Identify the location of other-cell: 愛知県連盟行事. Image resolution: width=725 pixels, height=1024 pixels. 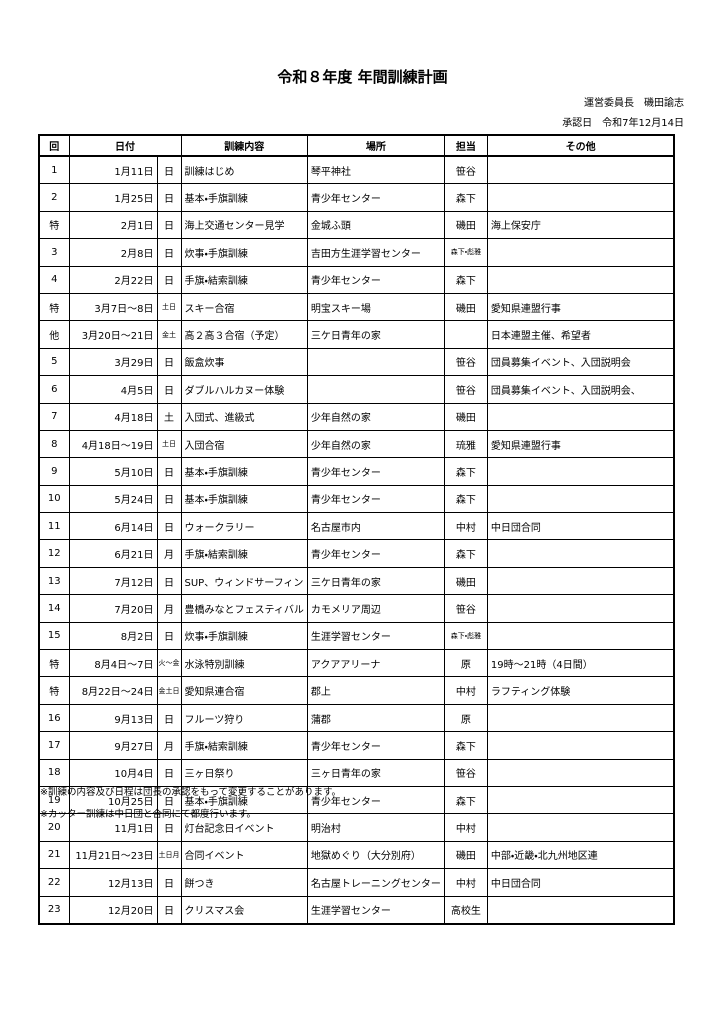
(580, 444).